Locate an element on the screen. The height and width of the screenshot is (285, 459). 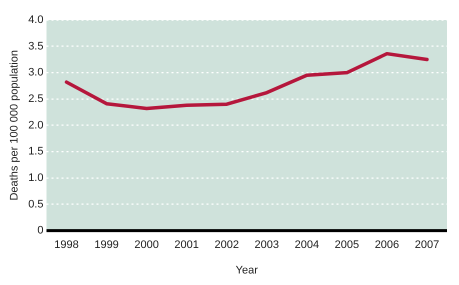
y-tick-label: 1.0 is located at coordinates (36, 178).